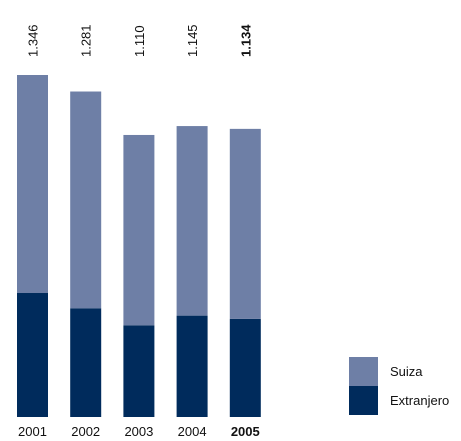 The height and width of the screenshot is (441, 461). What do you see at coordinates (406, 371) in the screenshot?
I see `legend-label: Suiza` at bounding box center [406, 371].